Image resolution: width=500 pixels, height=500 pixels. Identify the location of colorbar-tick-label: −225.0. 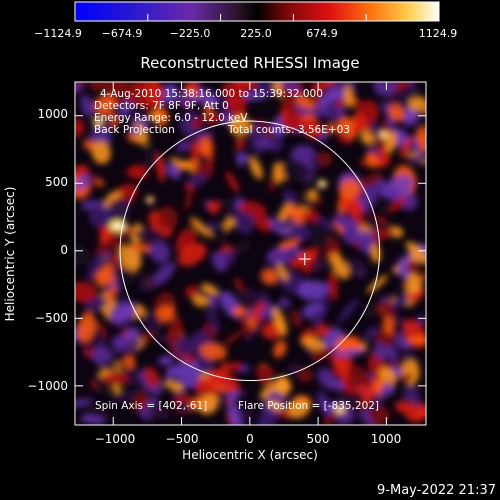
(190, 33).